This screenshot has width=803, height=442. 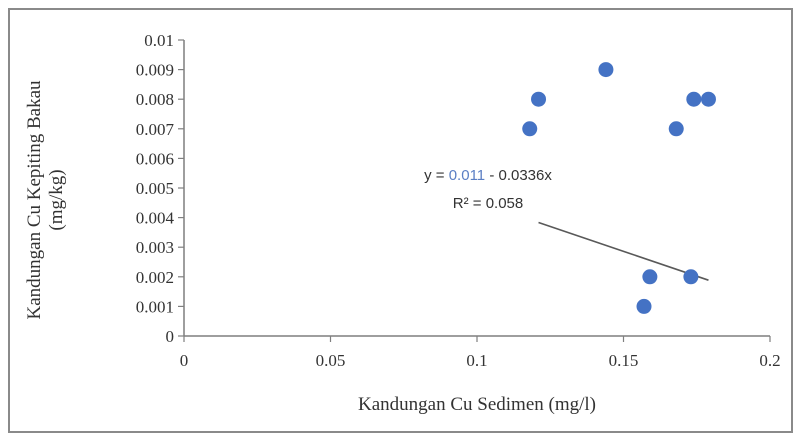 I want to click on y-tick-label: 0.007, so click(x=155, y=129).